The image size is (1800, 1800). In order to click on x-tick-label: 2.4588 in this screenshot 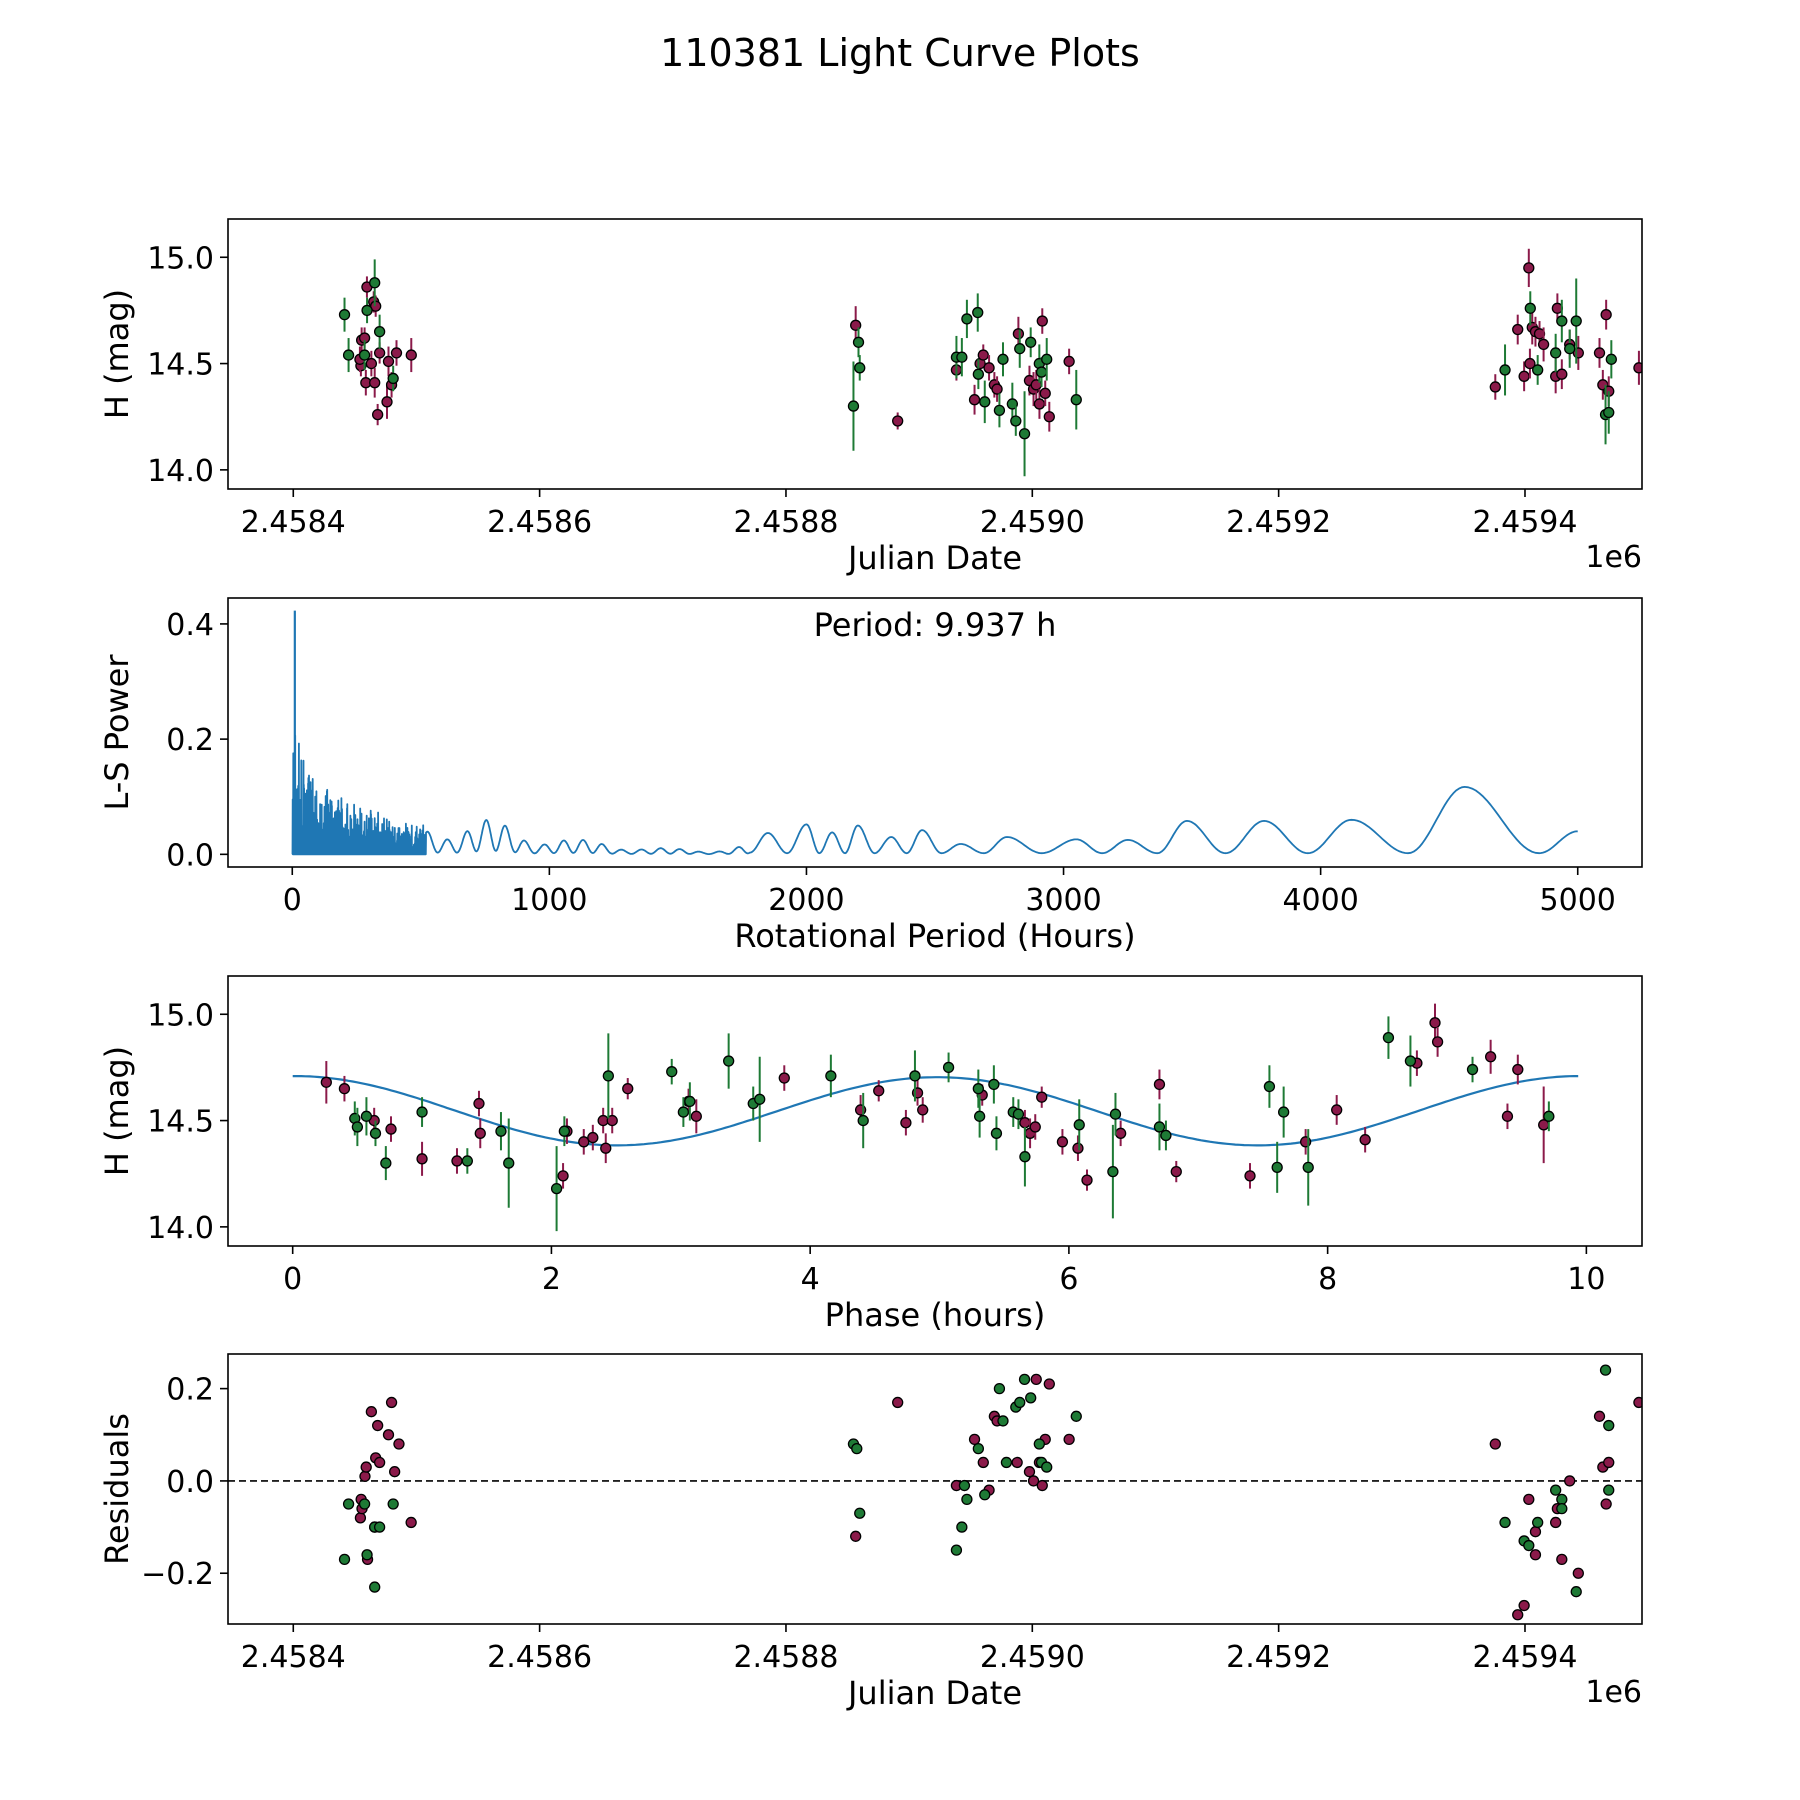, I will do `click(785, 522)`.